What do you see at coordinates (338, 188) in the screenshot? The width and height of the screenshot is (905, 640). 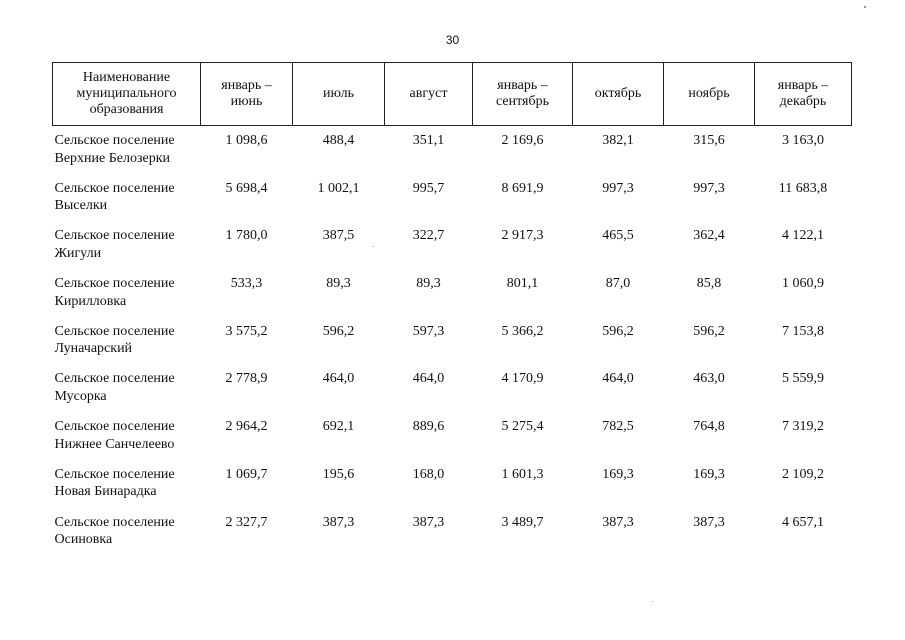 I see `value-cell: 1 002,1` at bounding box center [338, 188].